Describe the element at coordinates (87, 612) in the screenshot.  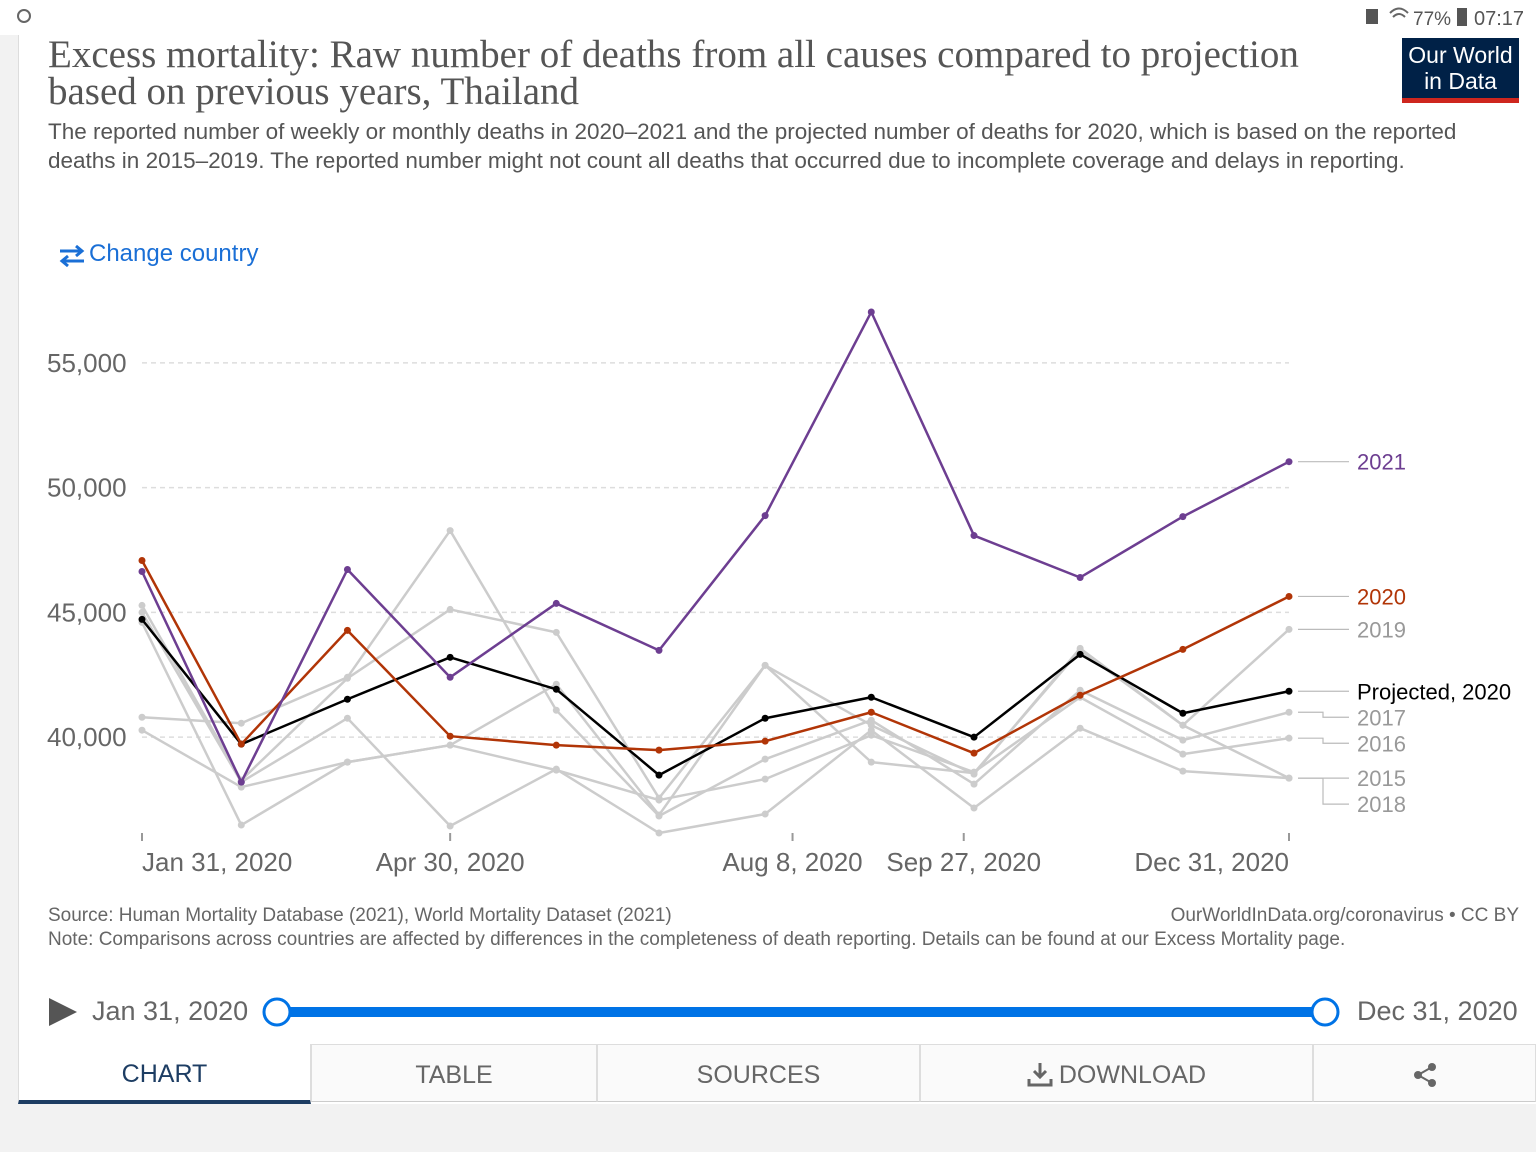
I see `y-tick-label: 45,000` at that location.